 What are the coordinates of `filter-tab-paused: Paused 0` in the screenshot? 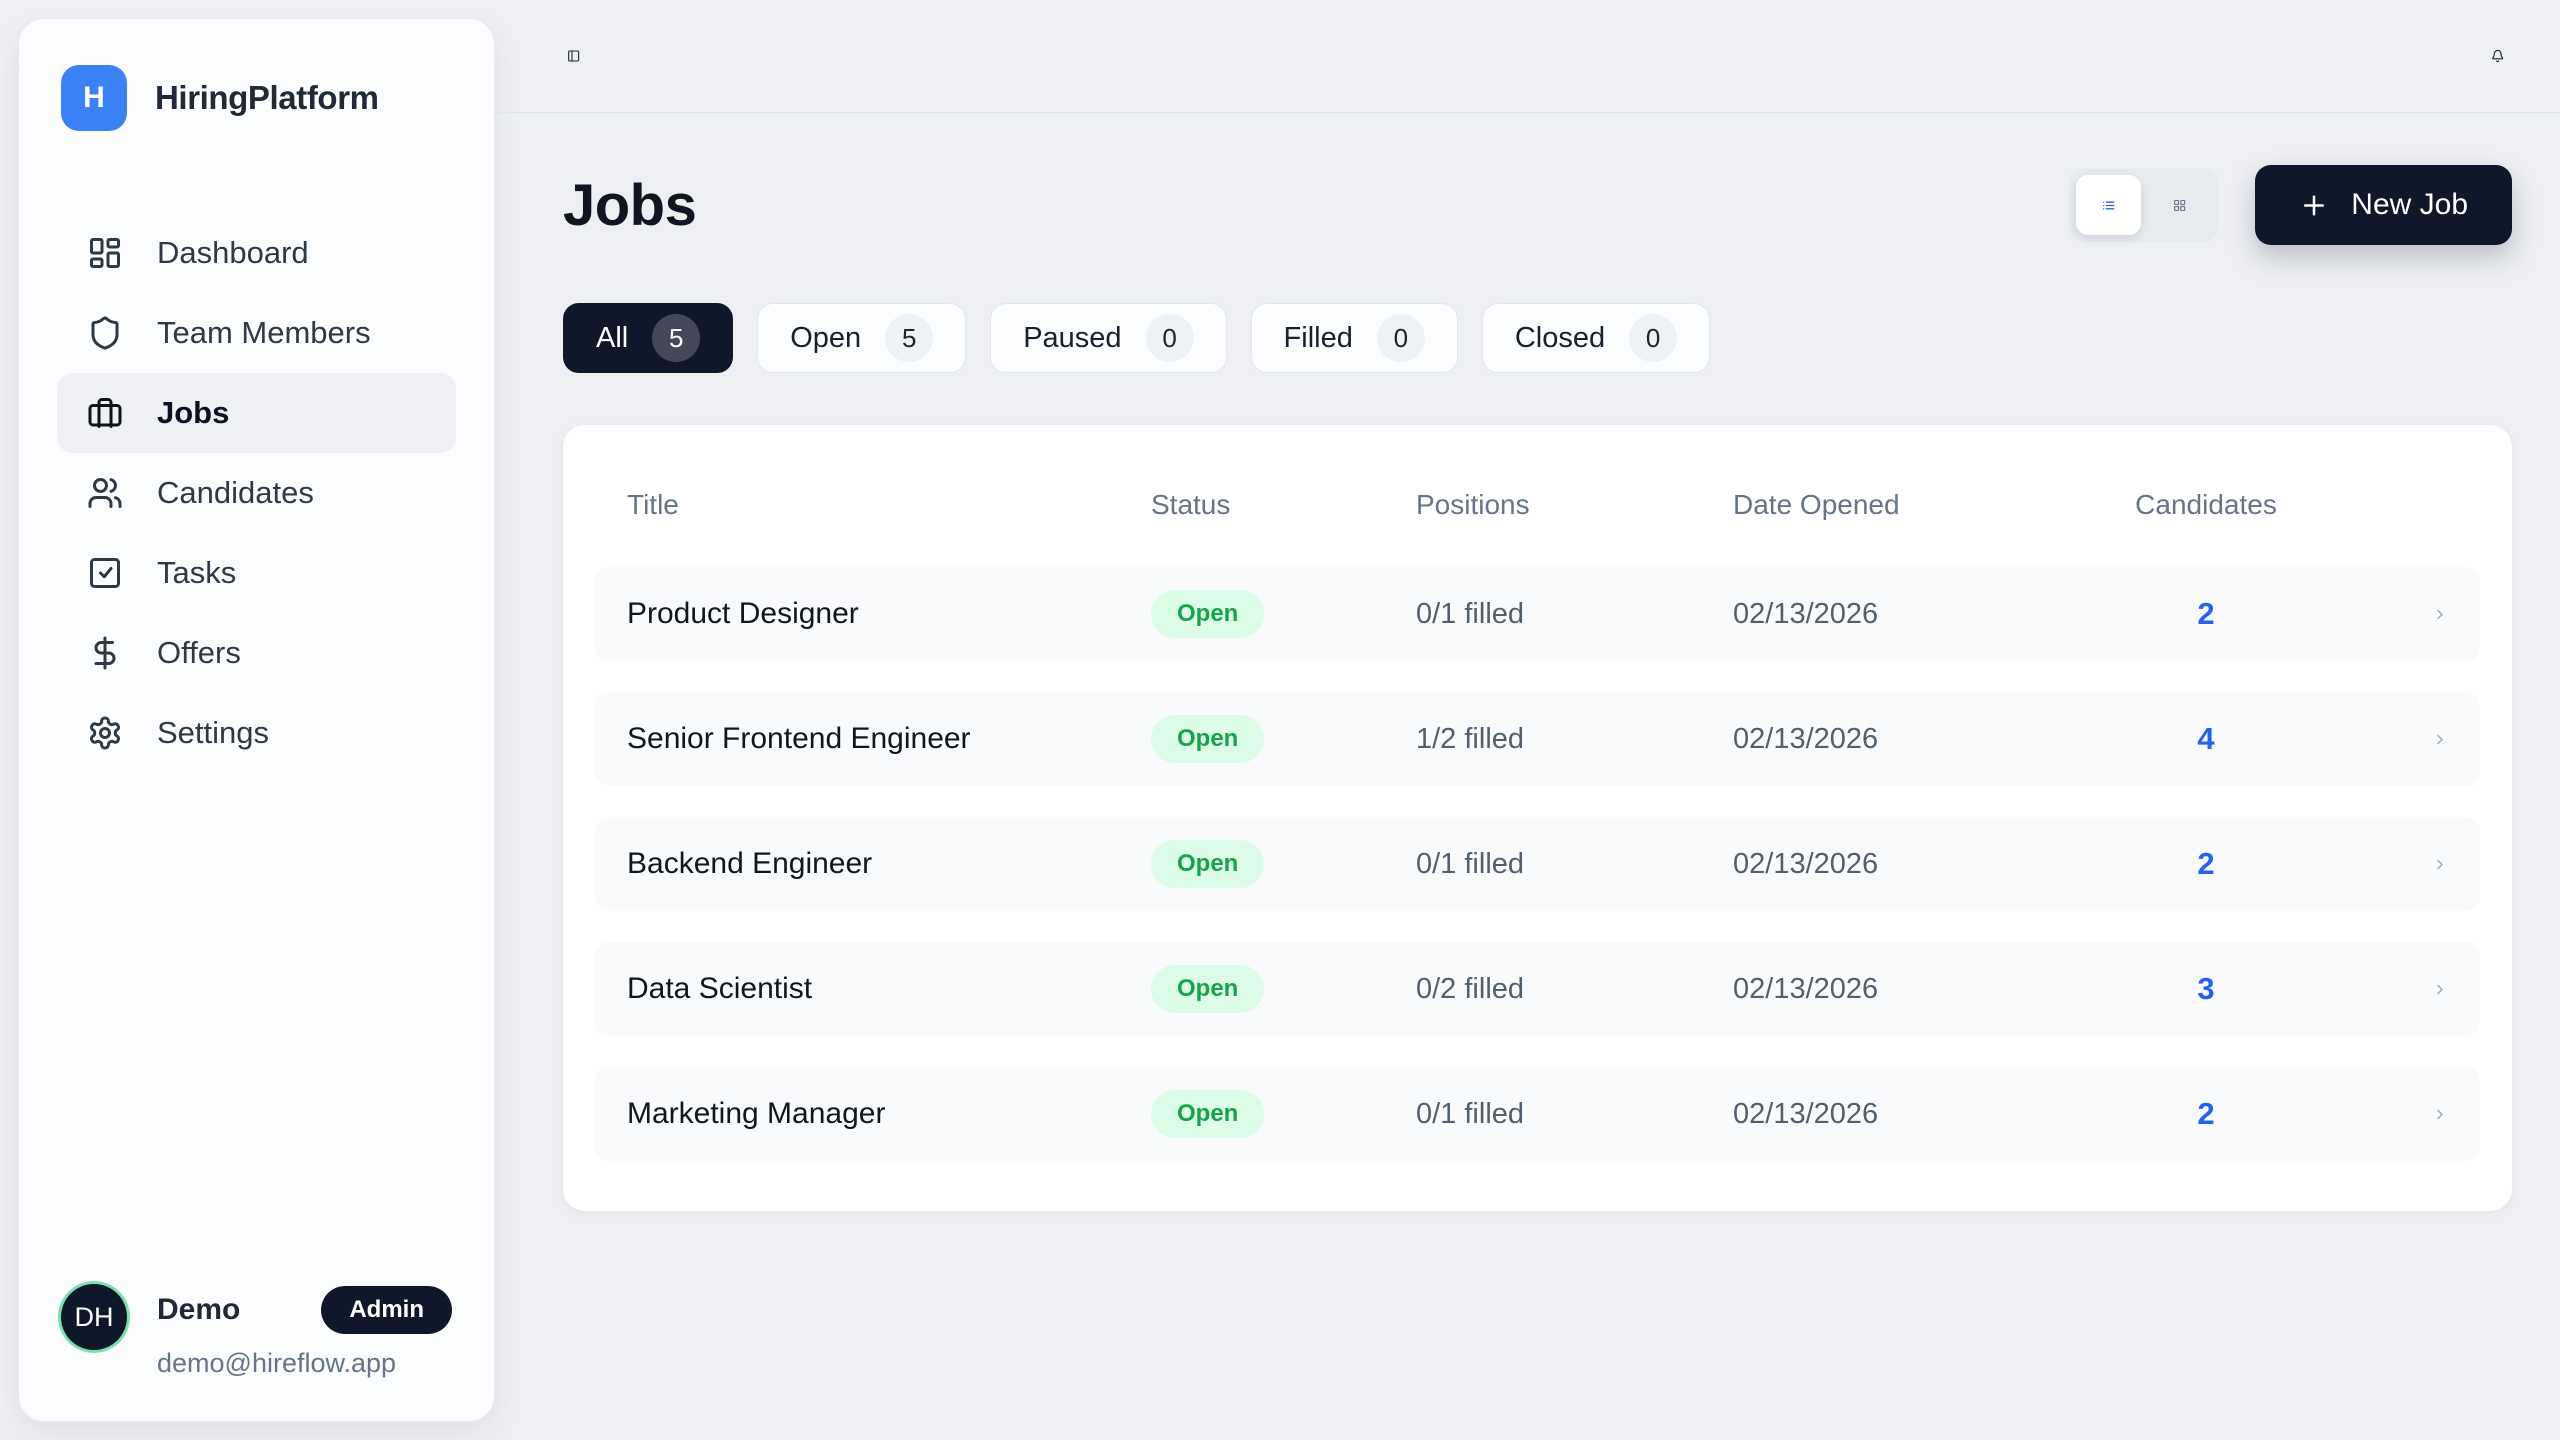 It's located at (1108, 338).